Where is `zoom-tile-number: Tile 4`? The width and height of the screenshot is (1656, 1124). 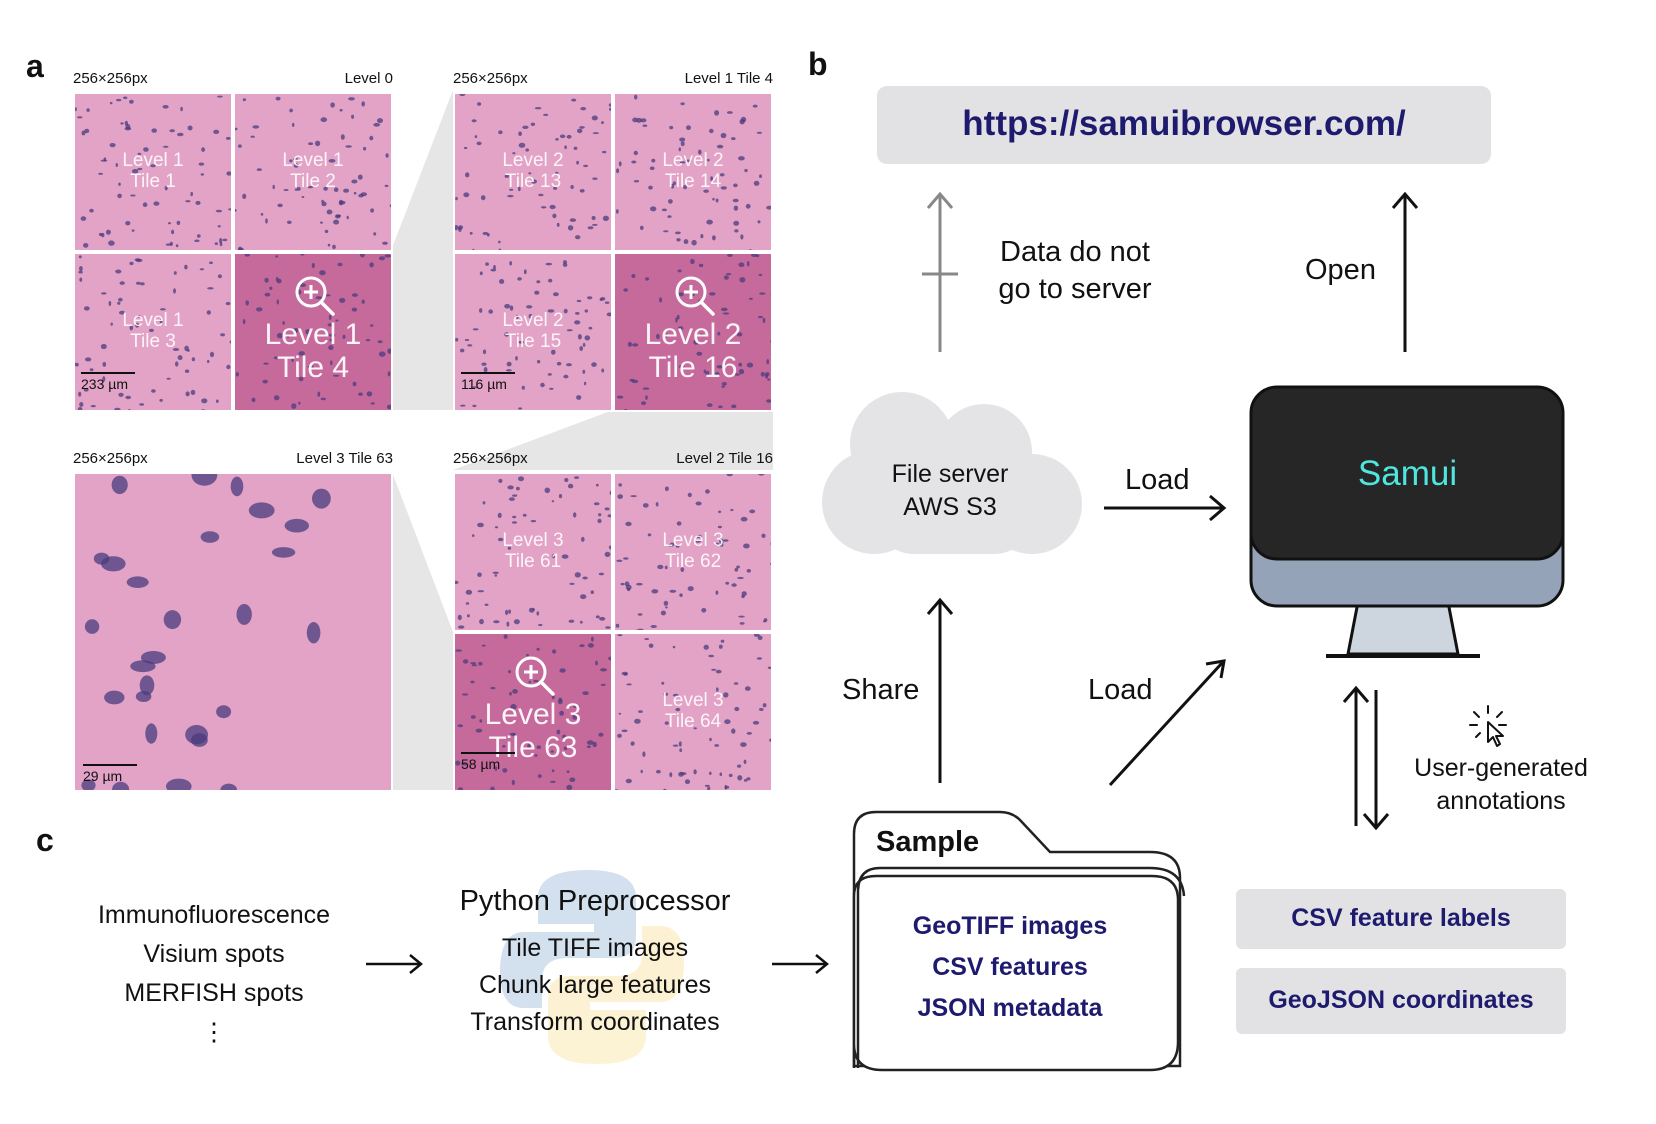 zoom-tile-number: Tile 4 is located at coordinates (313, 367).